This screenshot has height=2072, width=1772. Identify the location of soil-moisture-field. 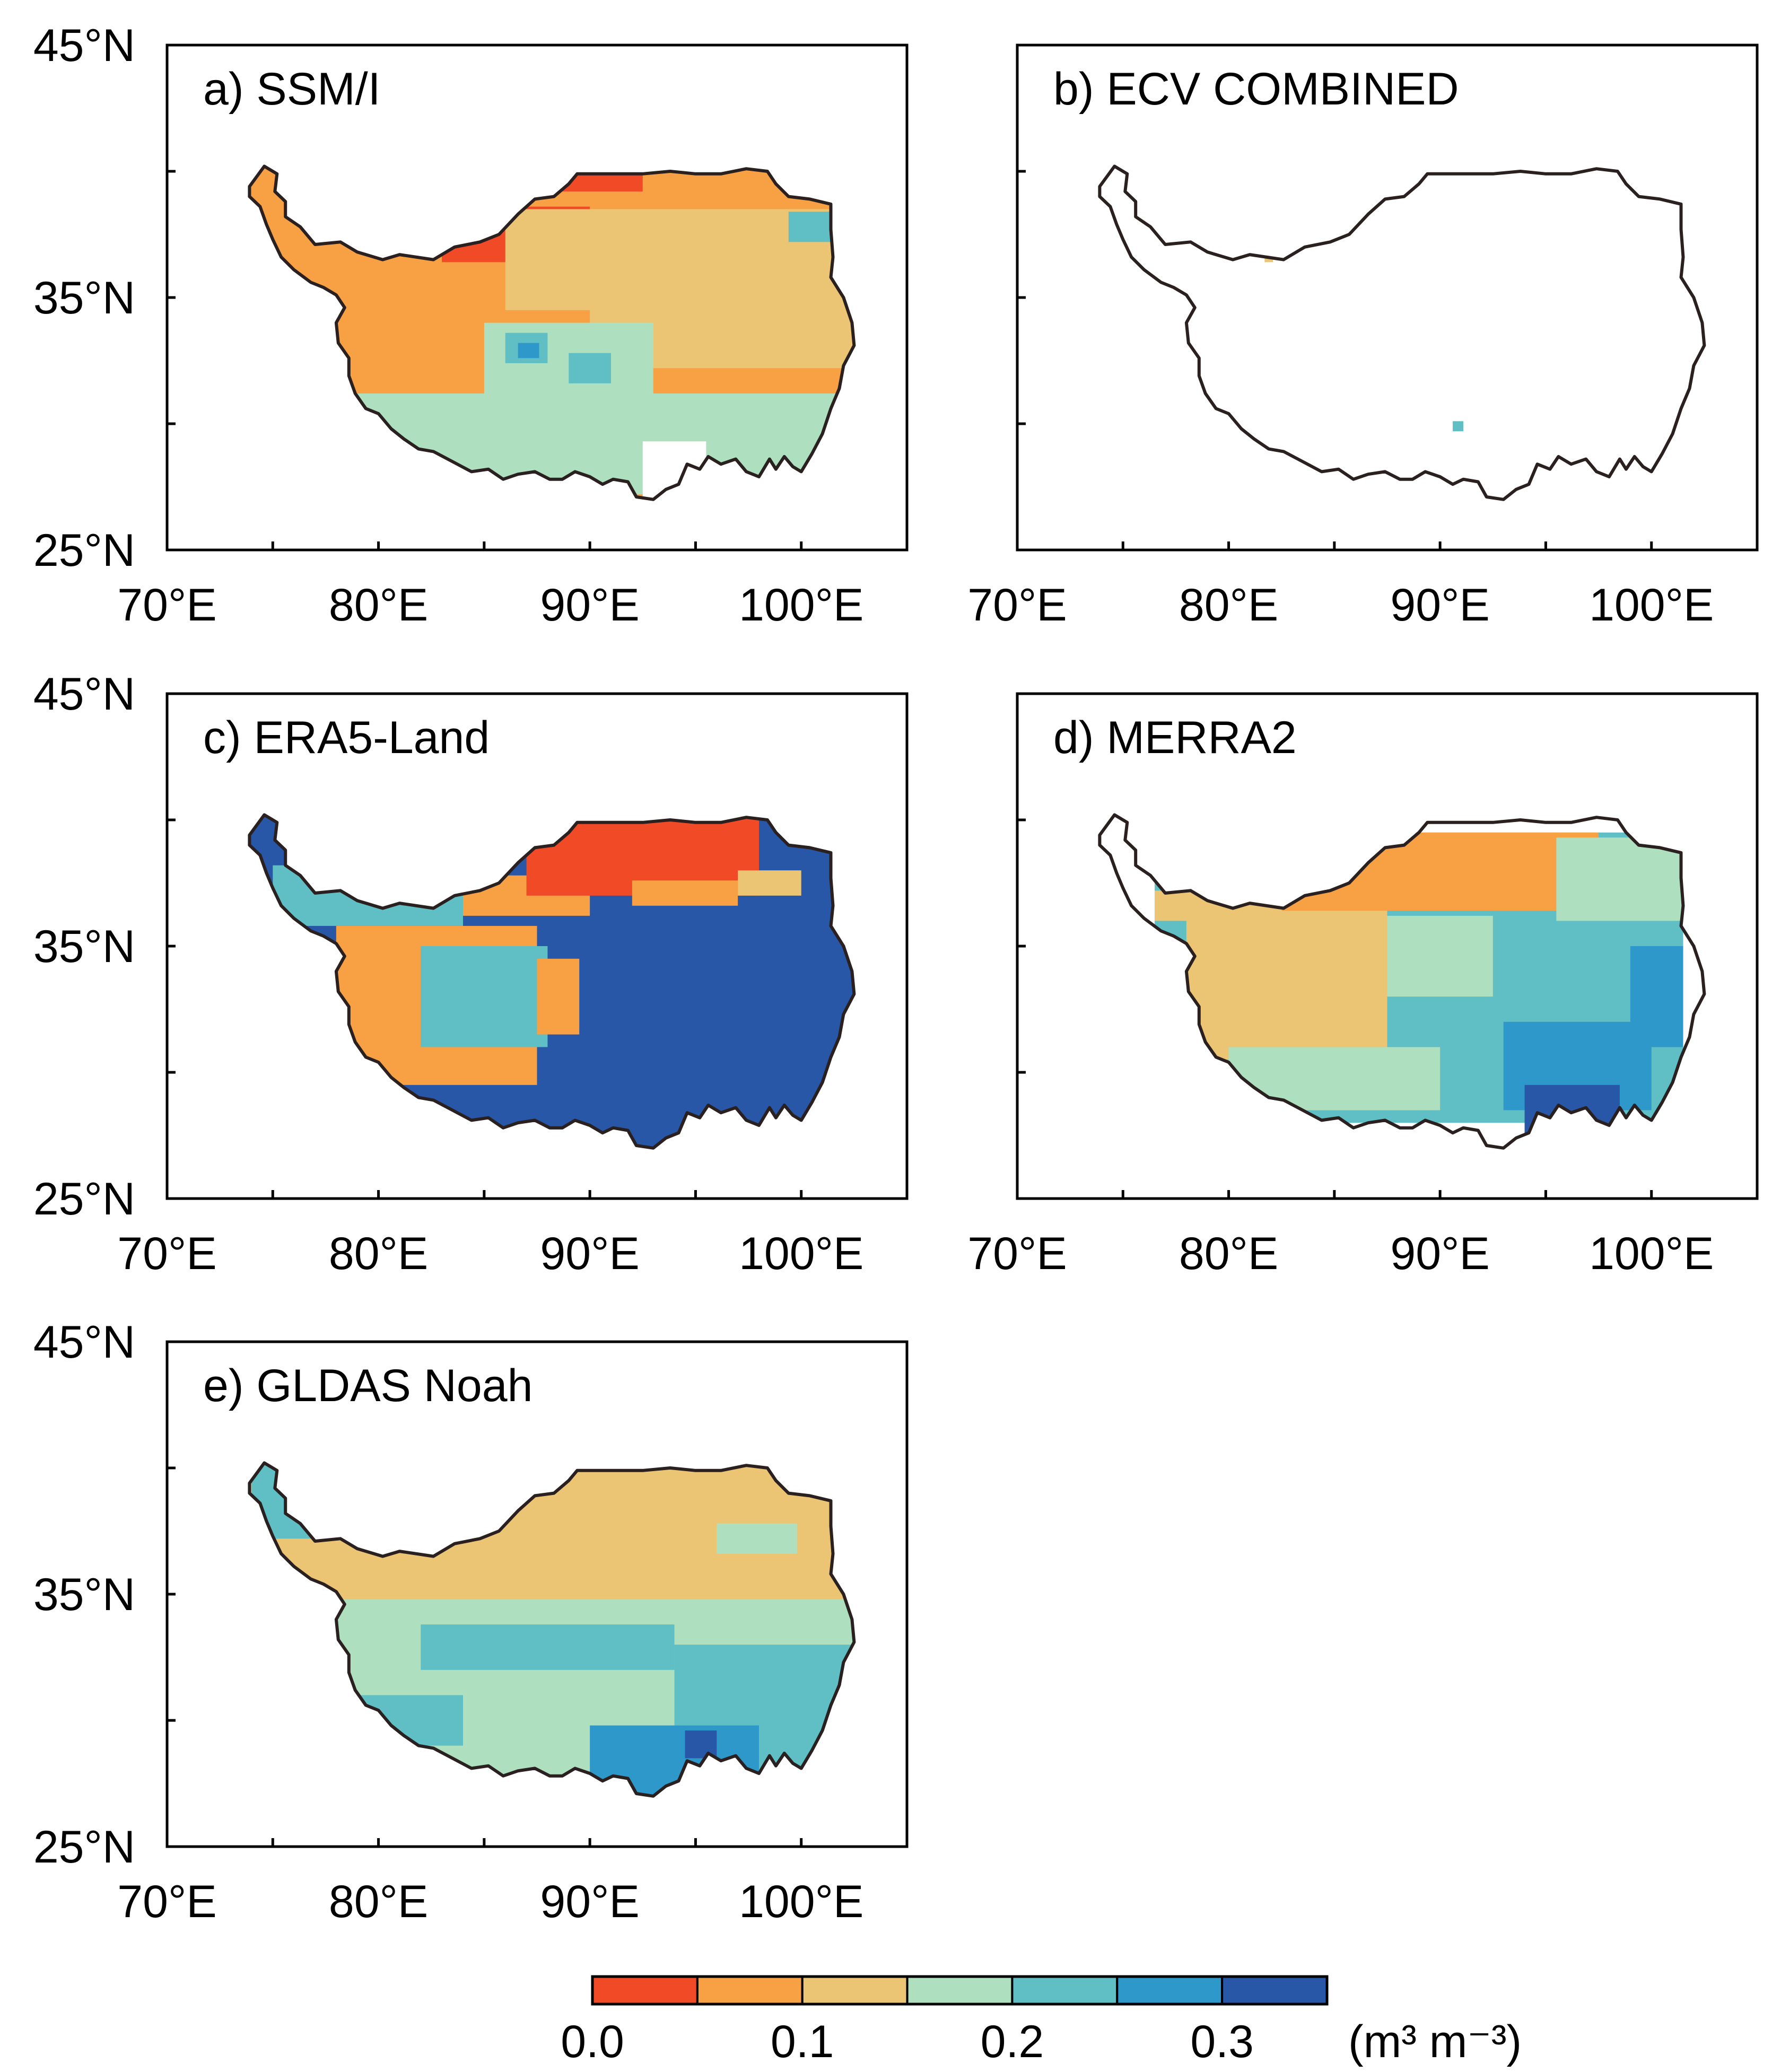
(1402, 981).